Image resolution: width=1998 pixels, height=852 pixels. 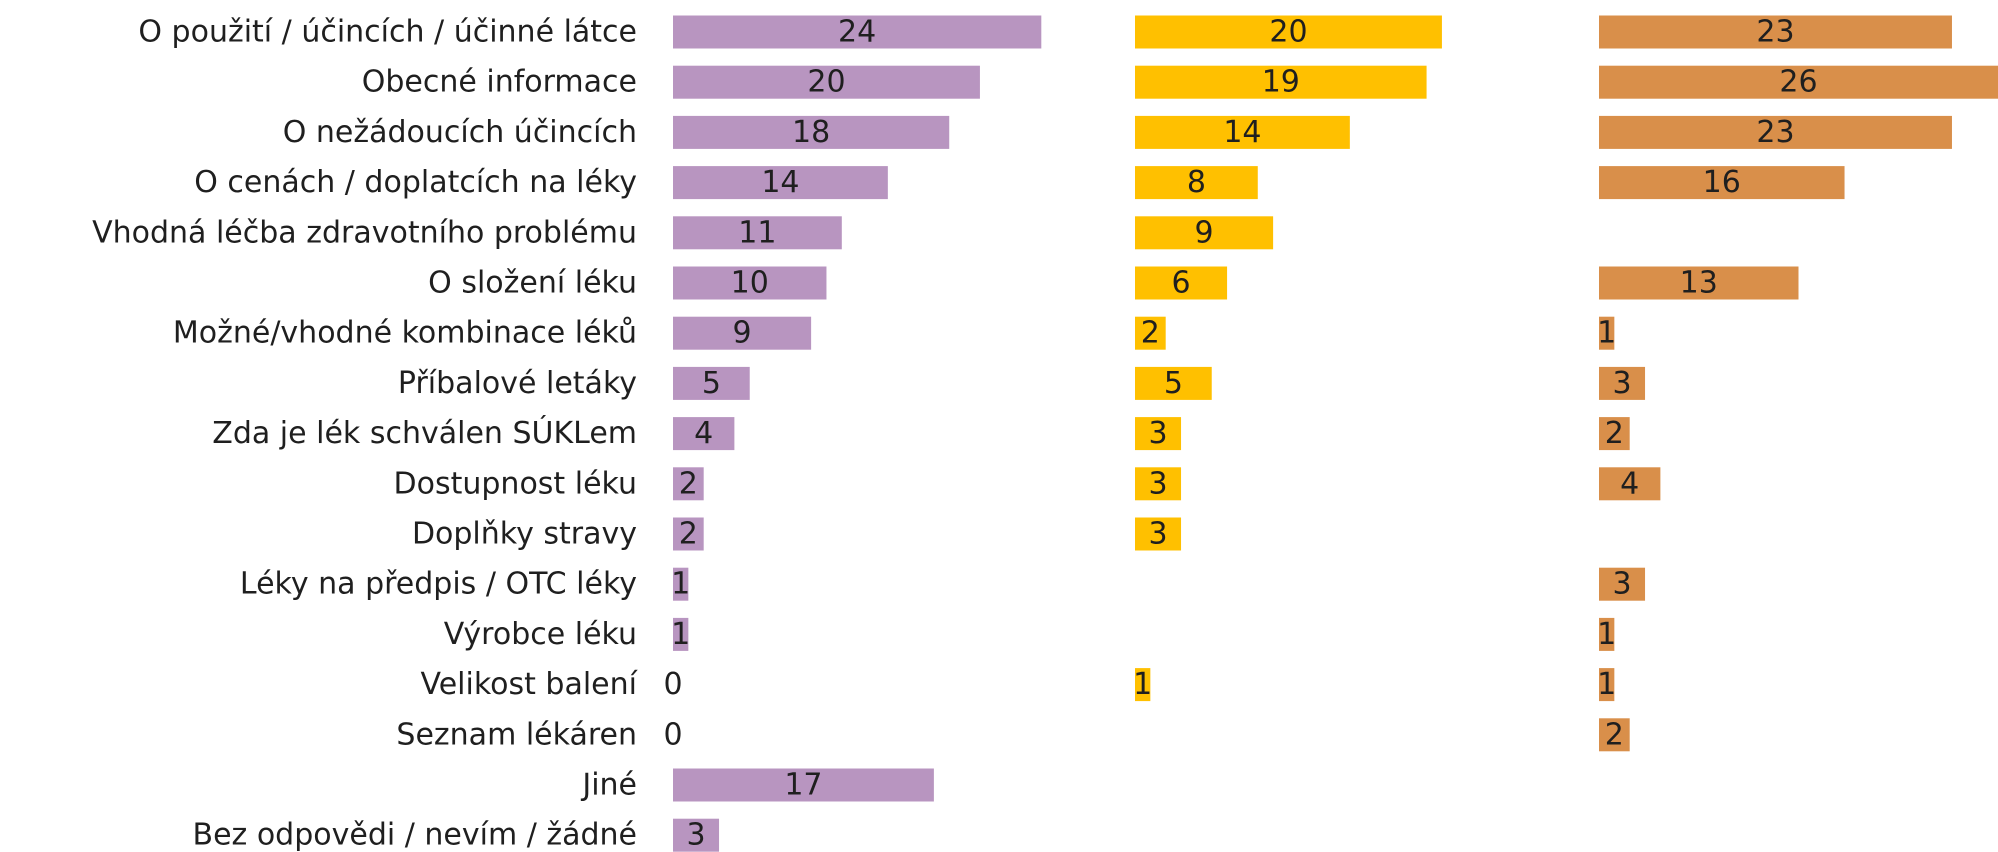 What do you see at coordinates (517, 383) in the screenshot?
I see `category-label: Příbalové letáky` at bounding box center [517, 383].